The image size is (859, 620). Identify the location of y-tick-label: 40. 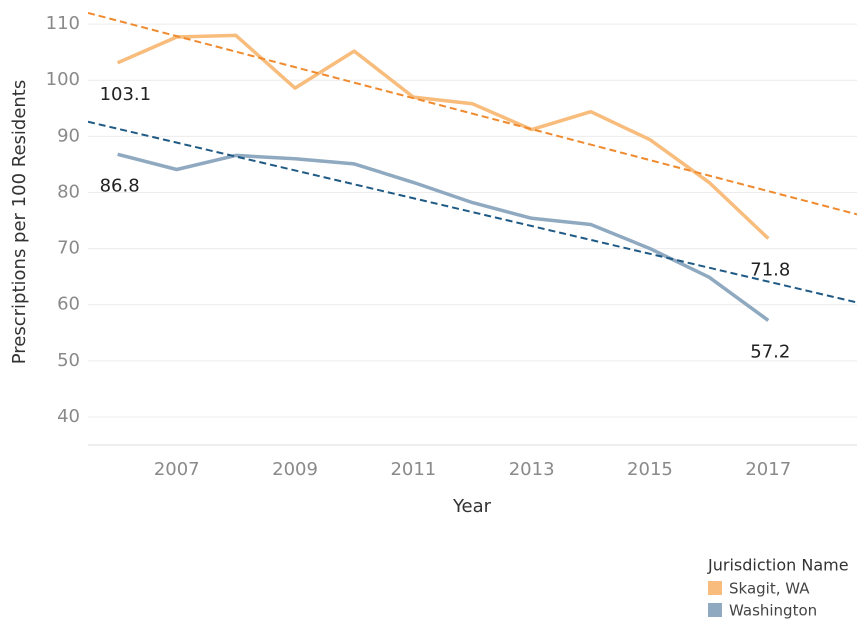
(68, 416).